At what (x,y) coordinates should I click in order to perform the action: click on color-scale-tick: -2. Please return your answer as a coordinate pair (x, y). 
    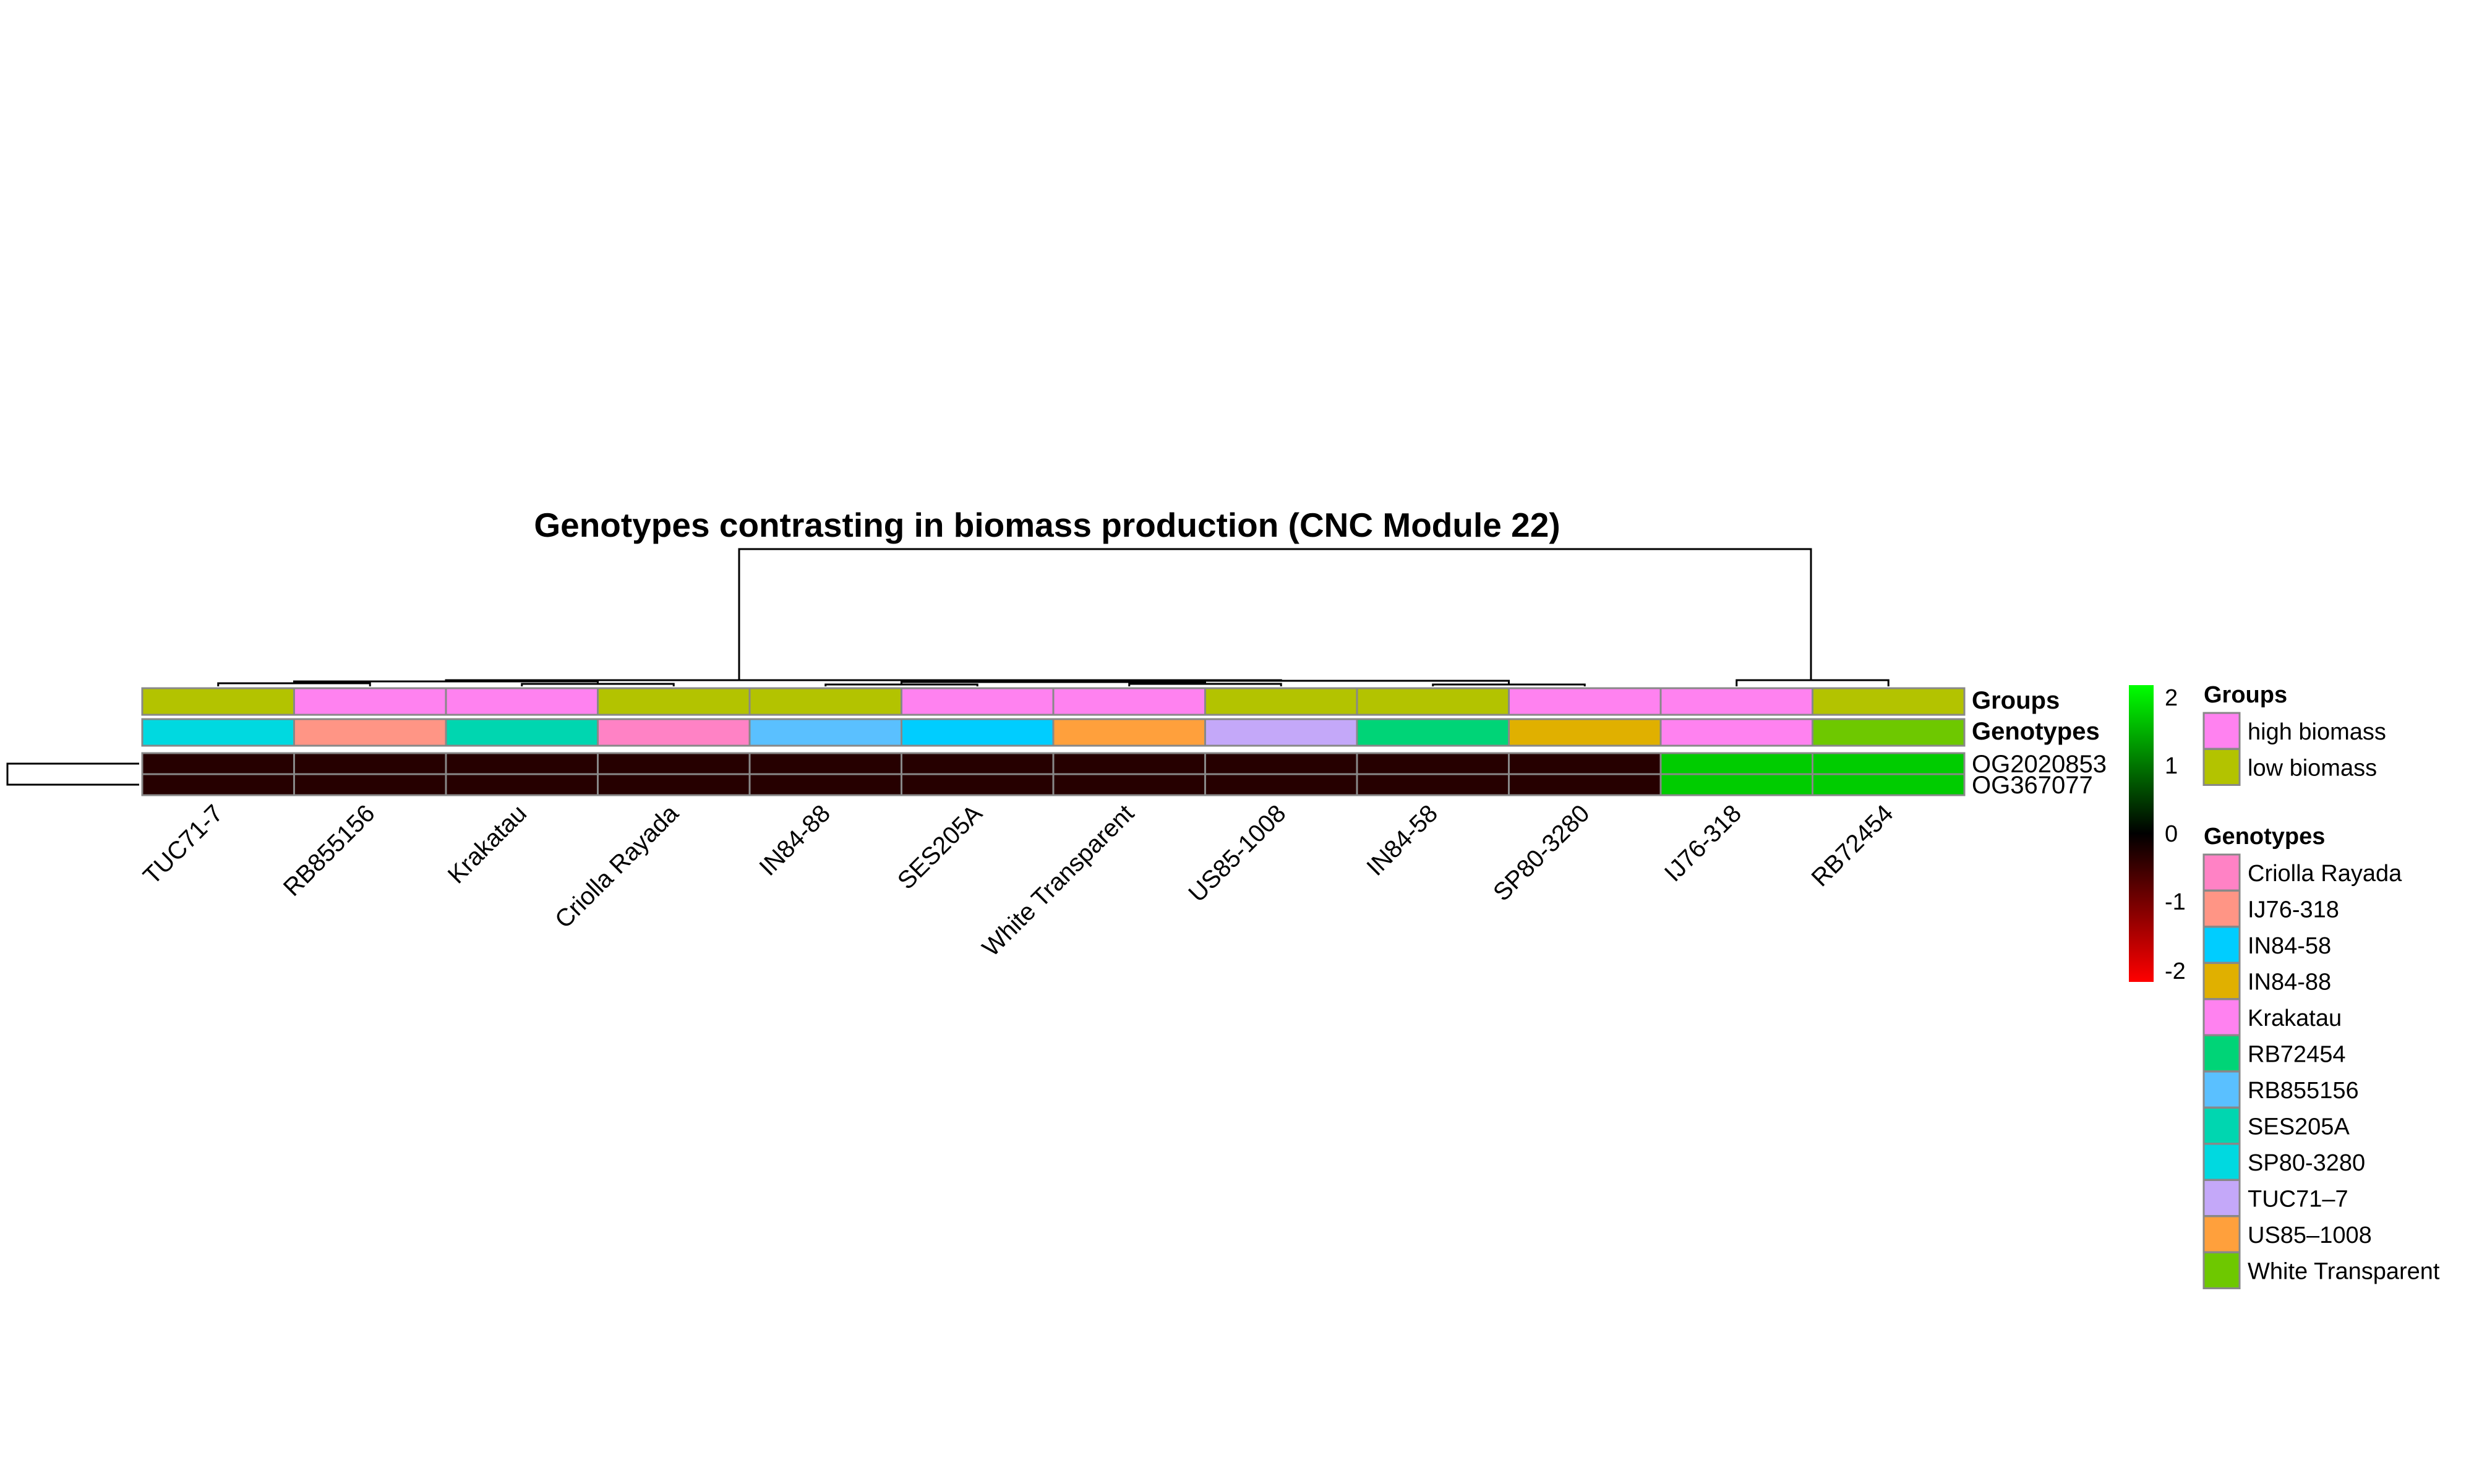
    Looking at the image, I should click on (2175, 971).